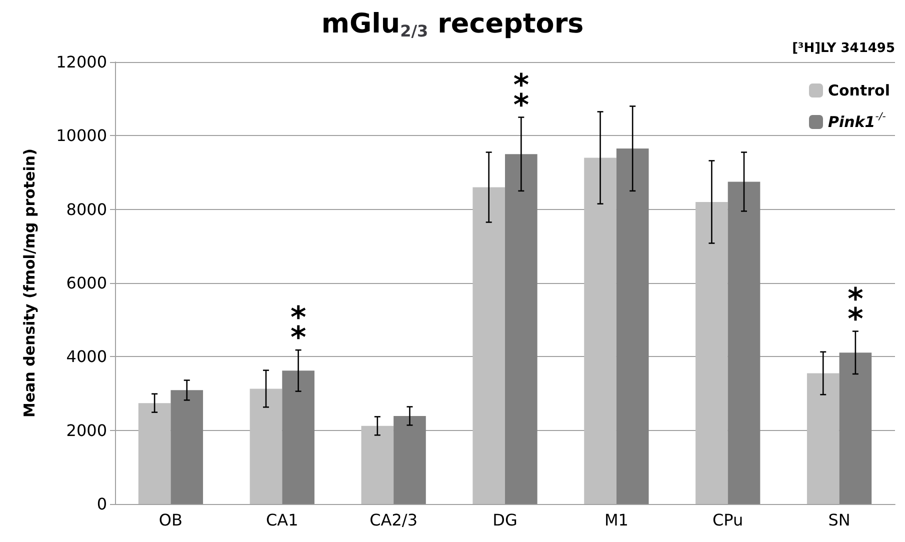 Image resolution: width=905 pixels, height=542 pixels. Describe the element at coordinates (86, 209) in the screenshot. I see `y-tick-label: 8000` at that location.